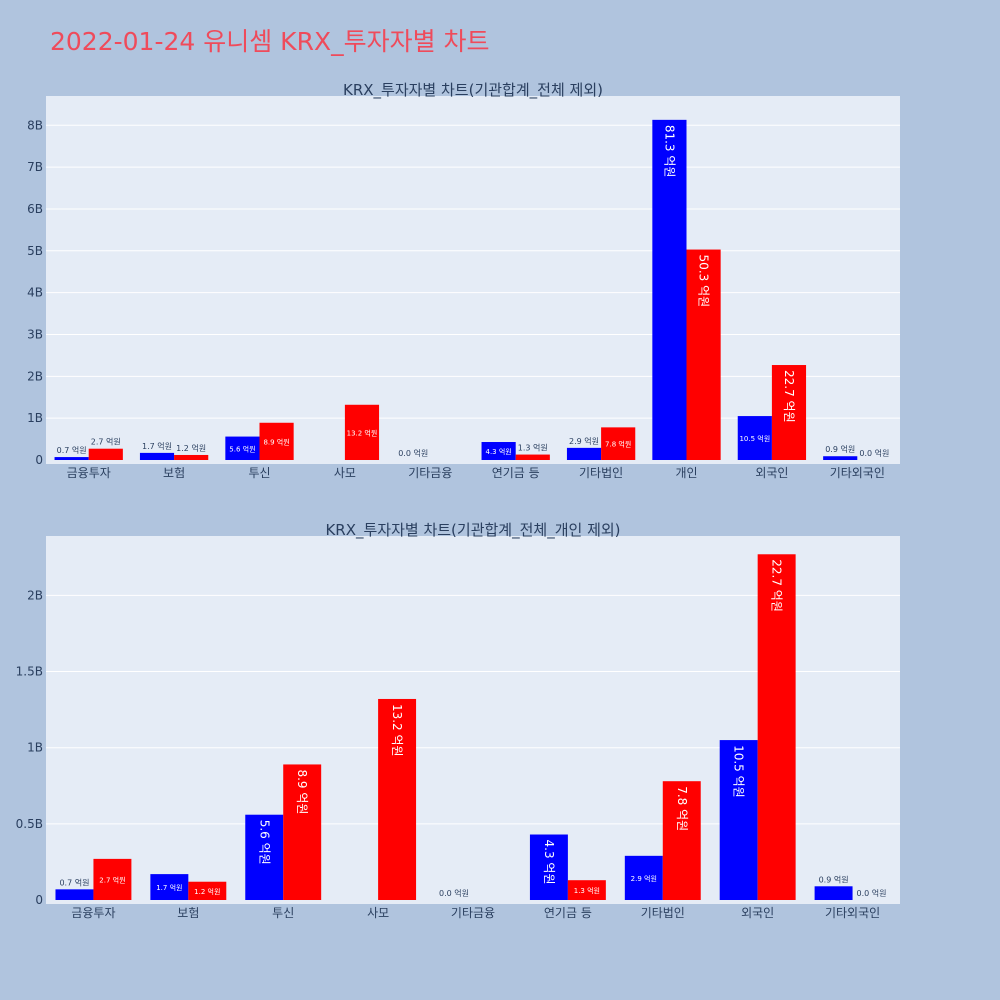 The image size is (1000, 1000). What do you see at coordinates (35, 293) in the screenshot?
I see `y-tick-label: 4B` at bounding box center [35, 293].